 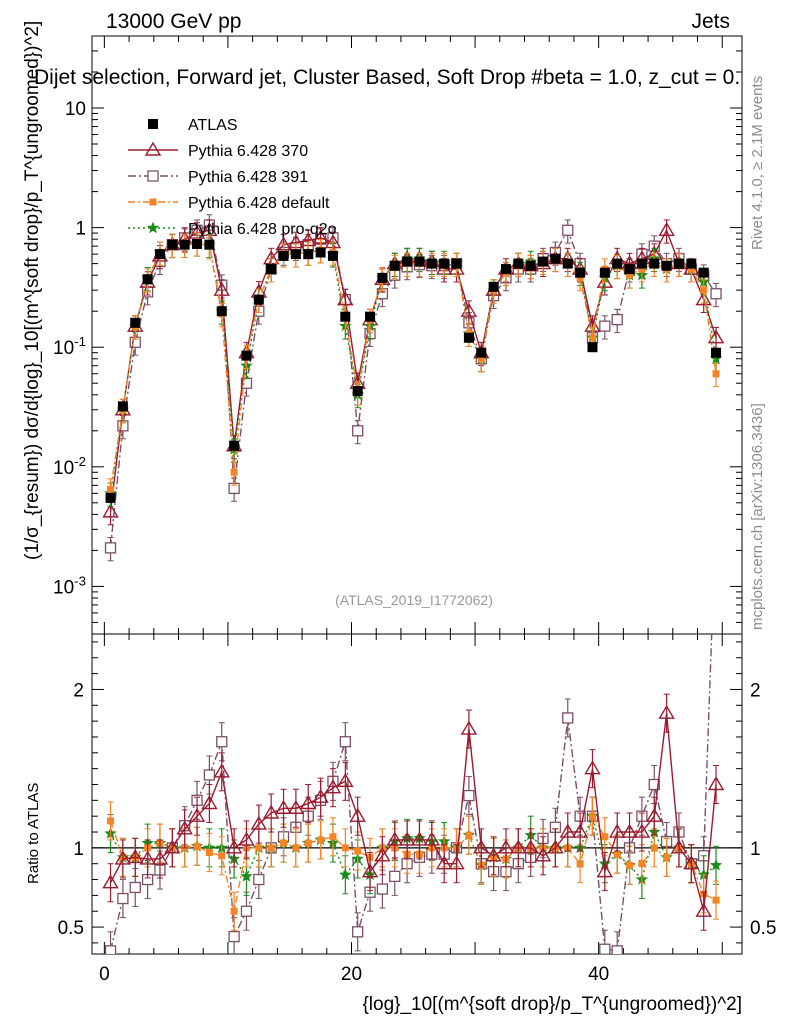 I want to click on pythia-6-428-370-point, so click(x=666, y=228).